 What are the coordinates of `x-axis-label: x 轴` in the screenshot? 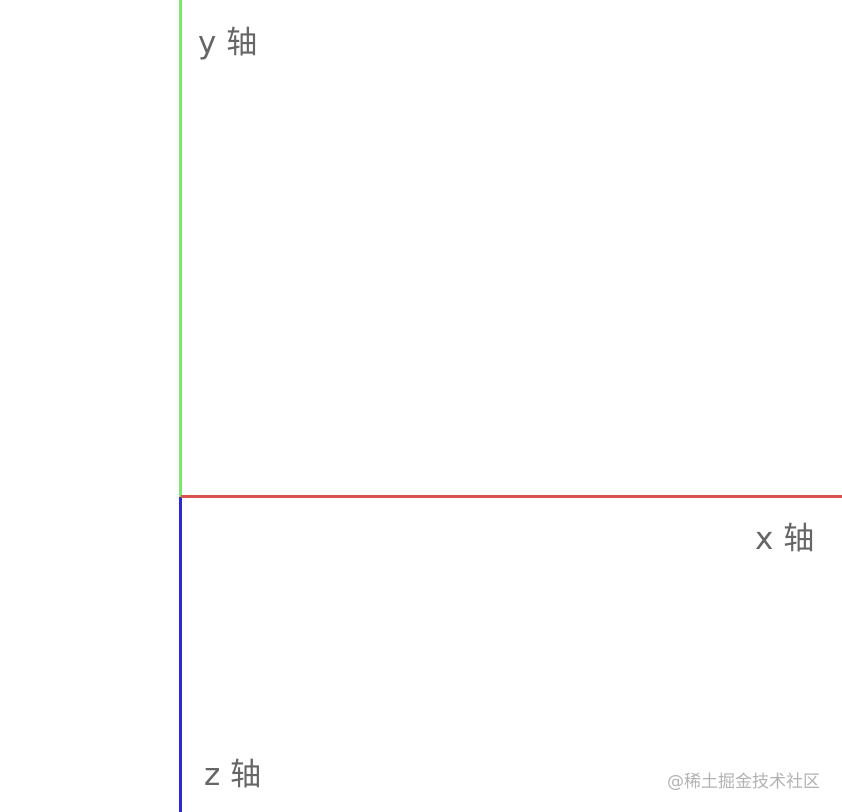 It's located at (785, 539).